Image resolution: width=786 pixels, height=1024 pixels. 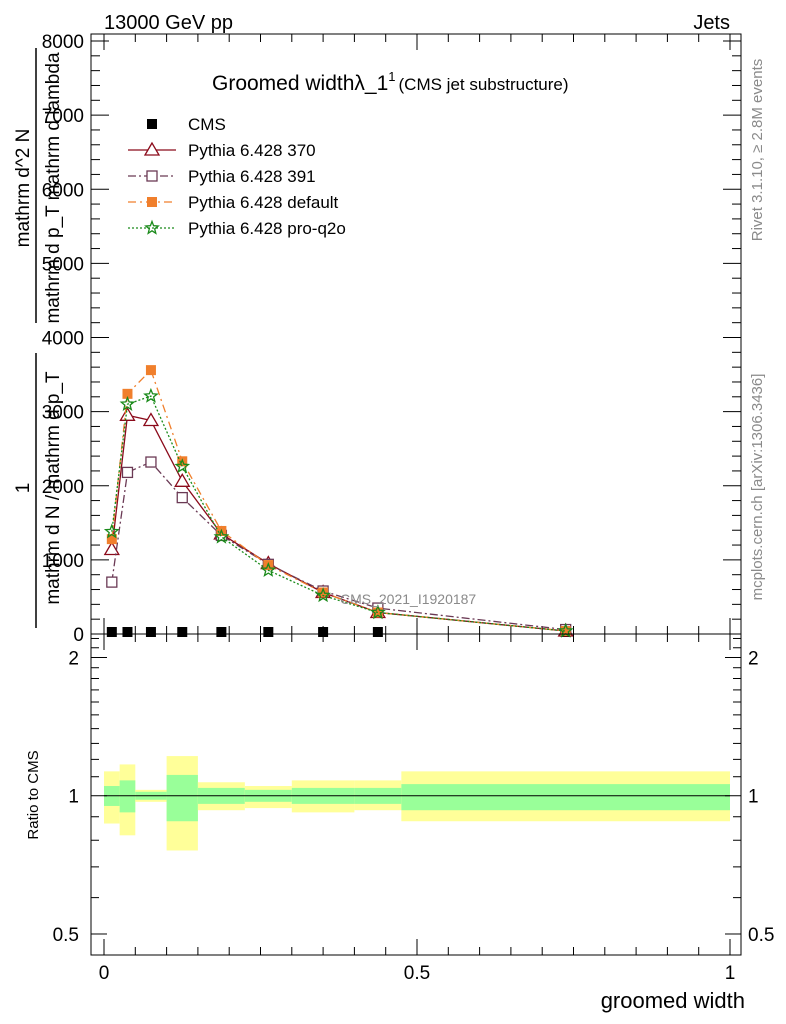 I want to click on title-text: Groomed width, so click(x=283, y=83).